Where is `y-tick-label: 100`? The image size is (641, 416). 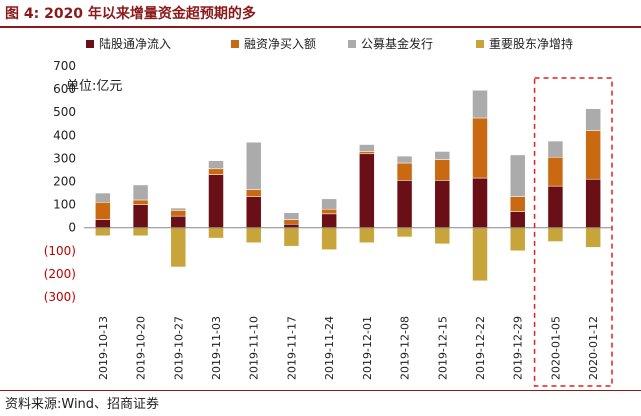 y-tick-label: 100 is located at coordinates (64, 205).